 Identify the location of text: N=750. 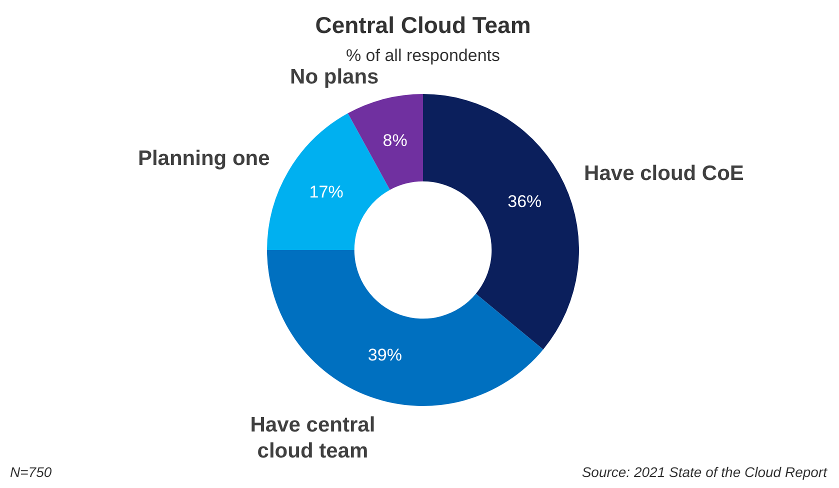
(31, 472).